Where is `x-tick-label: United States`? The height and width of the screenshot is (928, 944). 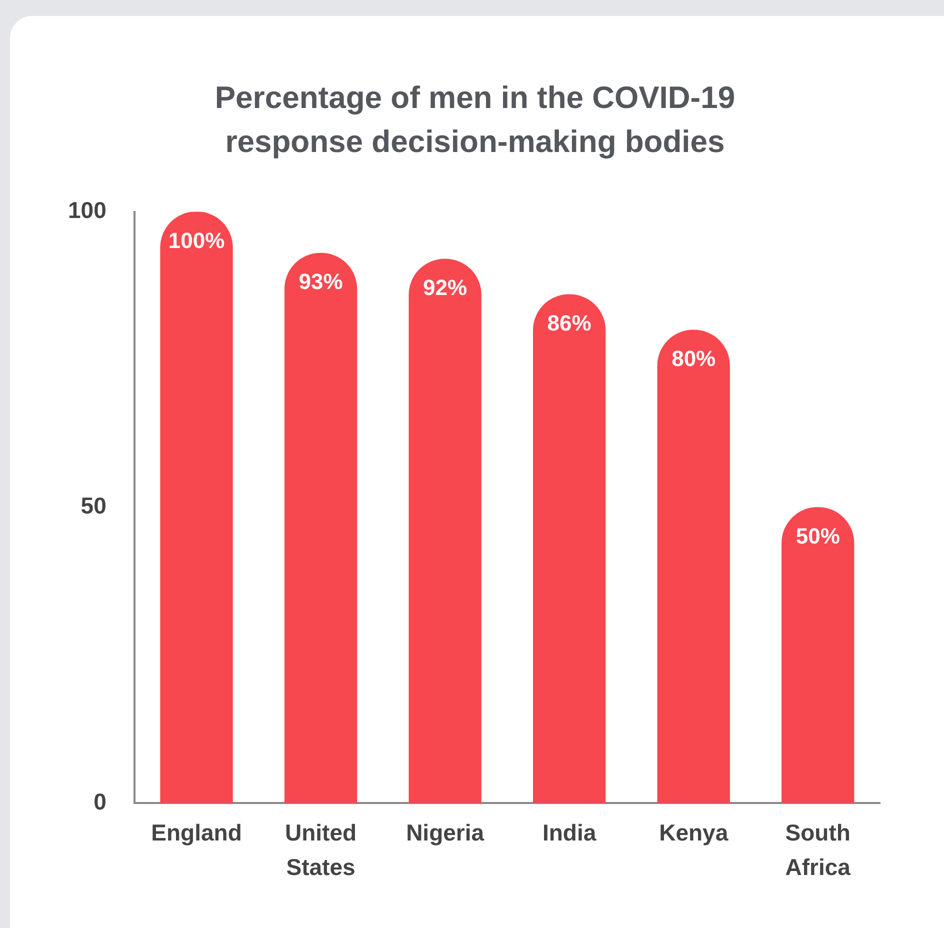
x-tick-label: United States is located at coordinates (321, 850).